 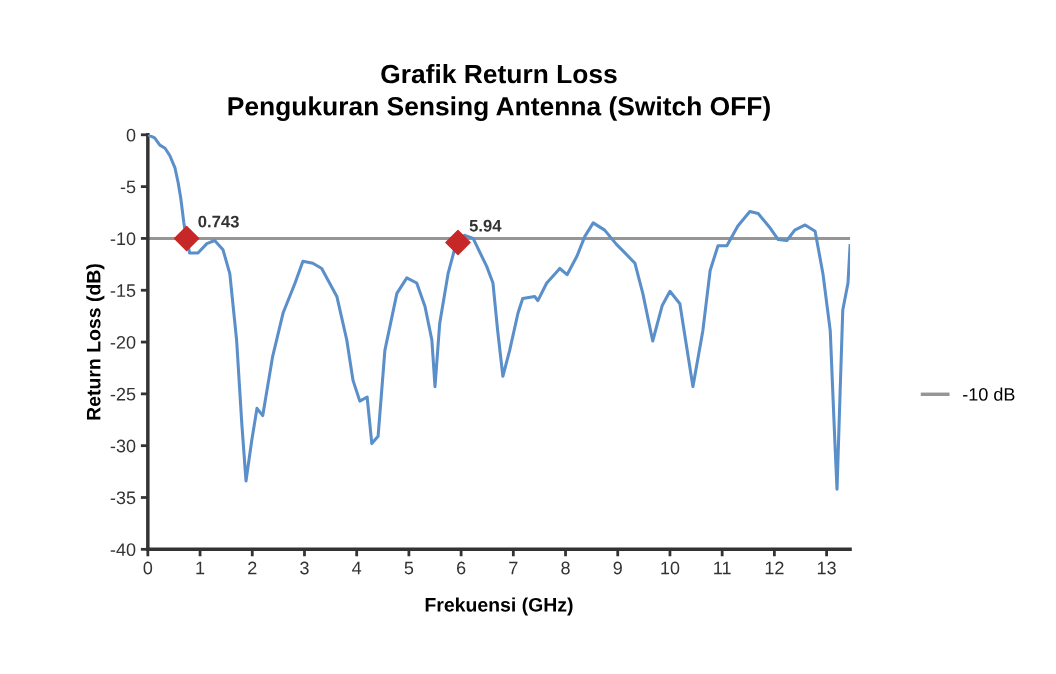 What do you see at coordinates (218, 221) in the screenshot?
I see `annotation: 0.743` at bounding box center [218, 221].